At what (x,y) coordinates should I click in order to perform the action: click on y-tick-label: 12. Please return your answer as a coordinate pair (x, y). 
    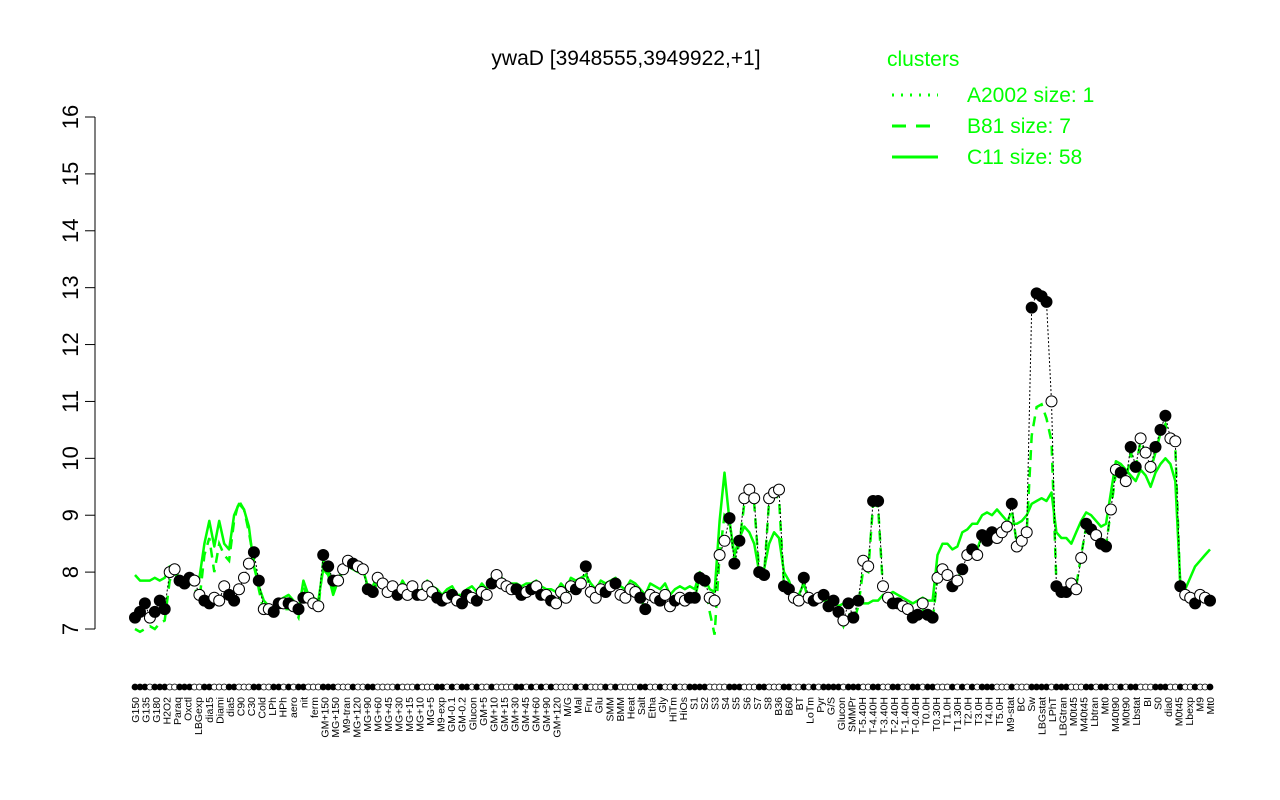
    Looking at the image, I should click on (70, 344).